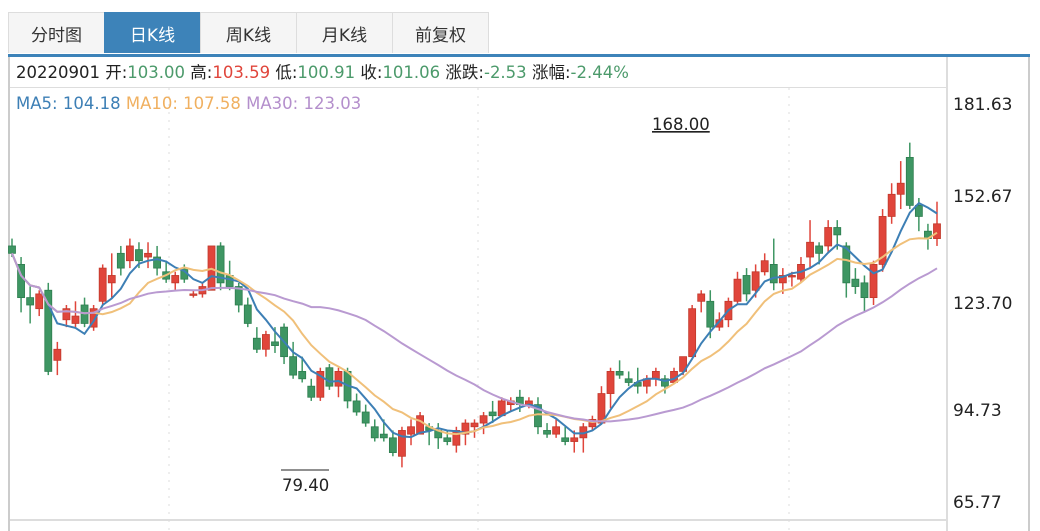 The width and height of the screenshot is (1040, 531). What do you see at coordinates (58, 72) in the screenshot?
I see `info-date: 20220901` at bounding box center [58, 72].